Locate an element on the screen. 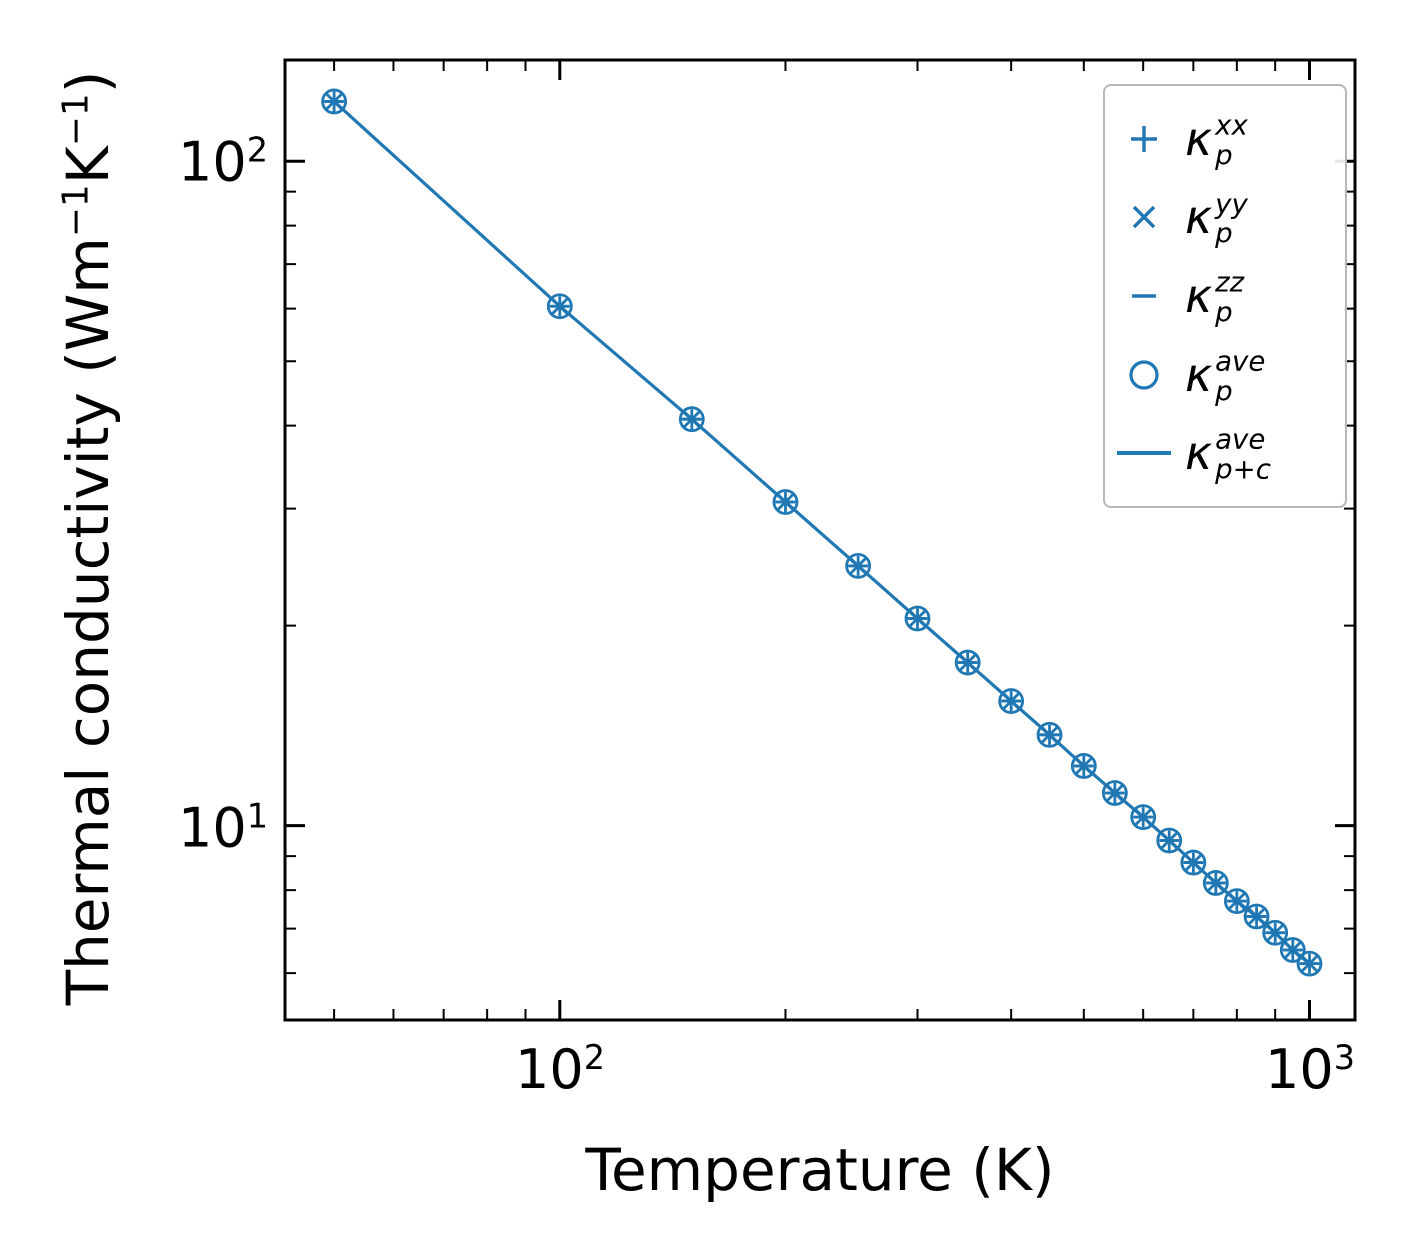  dash-marker-icon is located at coordinates (1144, 296).